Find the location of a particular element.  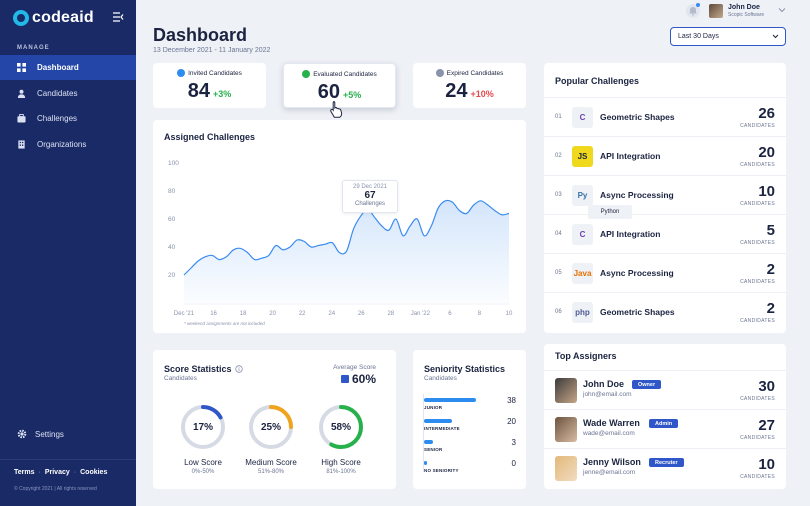

sidebar-item-candidates: Candidates is located at coordinates (68, 93).